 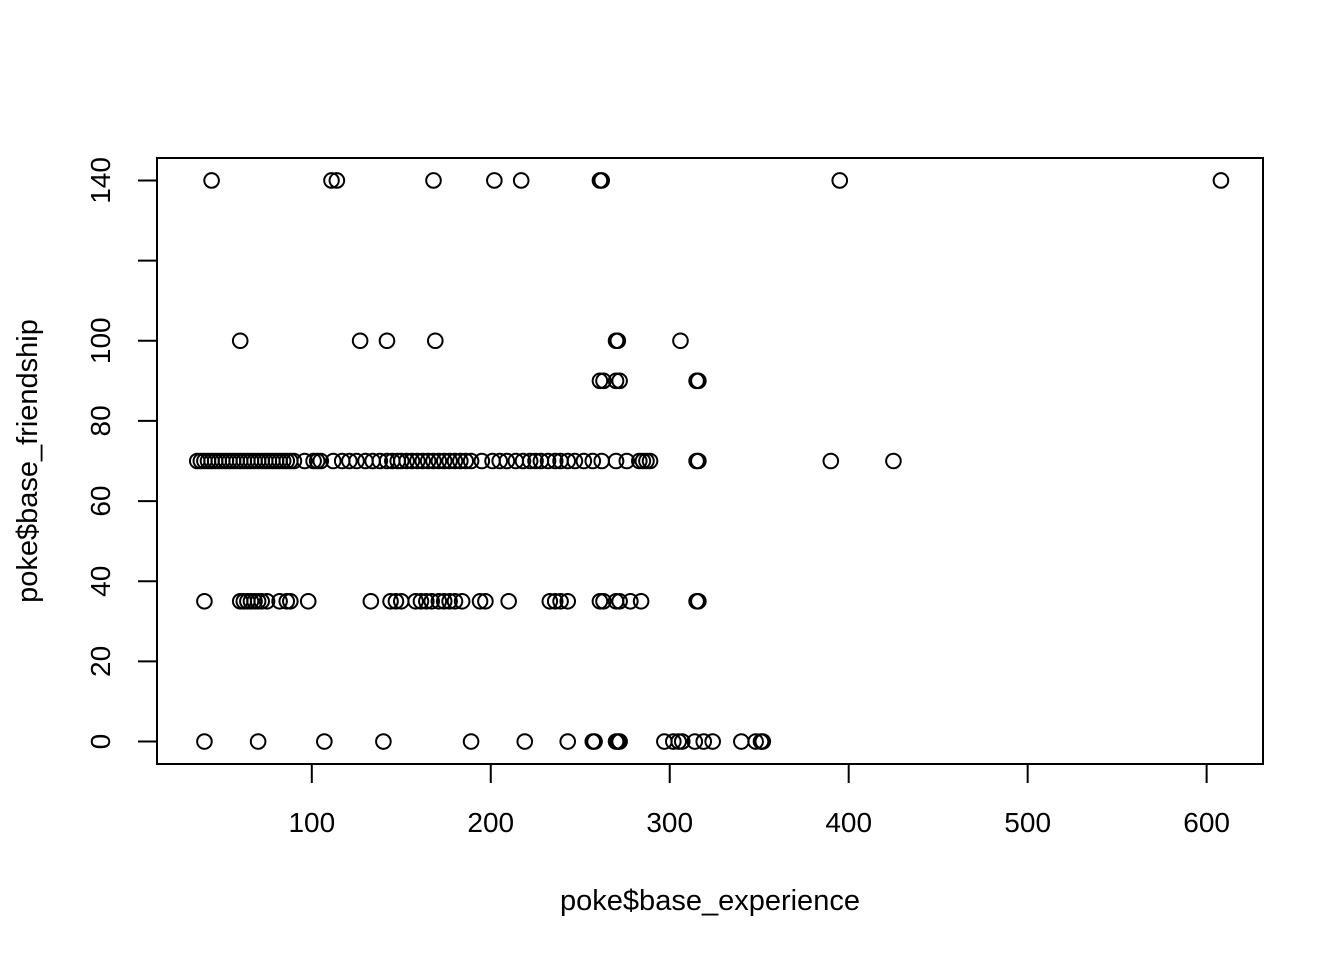 I want to click on x-tick-label: 100, so click(x=311, y=822).